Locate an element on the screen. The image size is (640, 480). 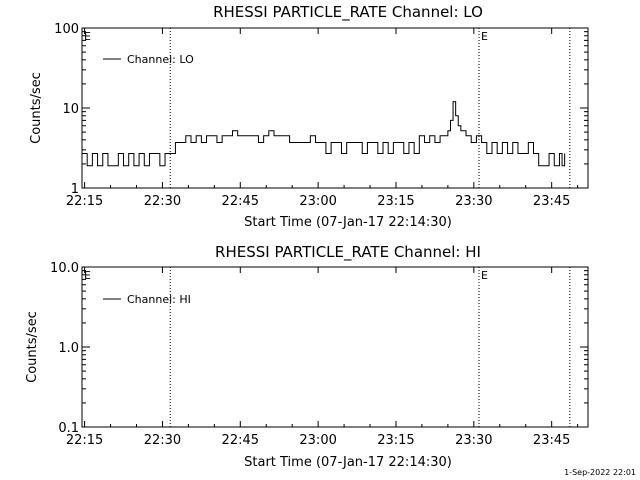
y-tick-label: 1 is located at coordinates (75, 189).